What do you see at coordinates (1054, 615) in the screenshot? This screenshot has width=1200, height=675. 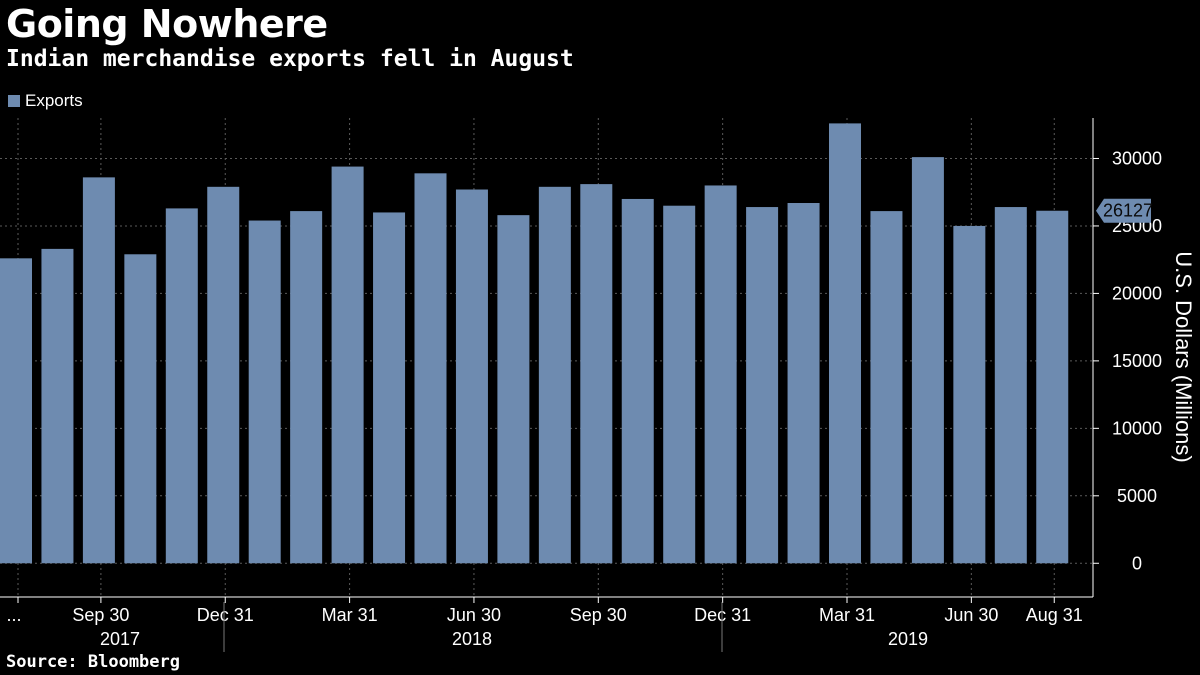 I see `x-tick-label: Aug 31` at bounding box center [1054, 615].